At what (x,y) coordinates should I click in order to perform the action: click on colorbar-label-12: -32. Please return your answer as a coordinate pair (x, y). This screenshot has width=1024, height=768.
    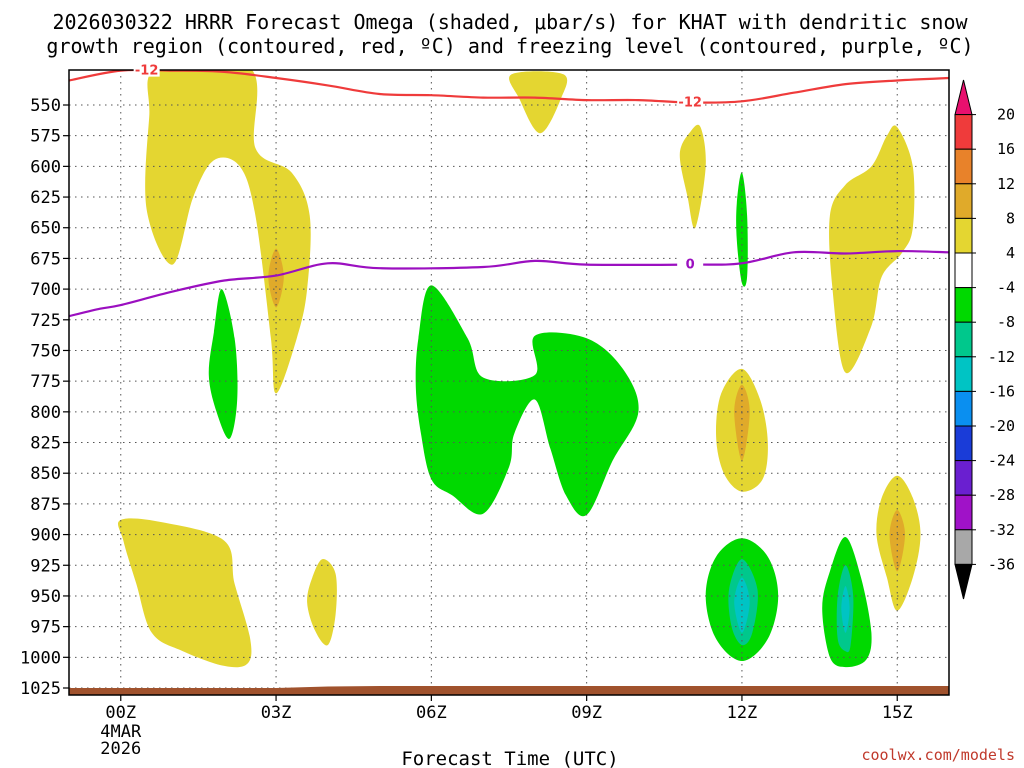
    Looking at the image, I should click on (1001, 530).